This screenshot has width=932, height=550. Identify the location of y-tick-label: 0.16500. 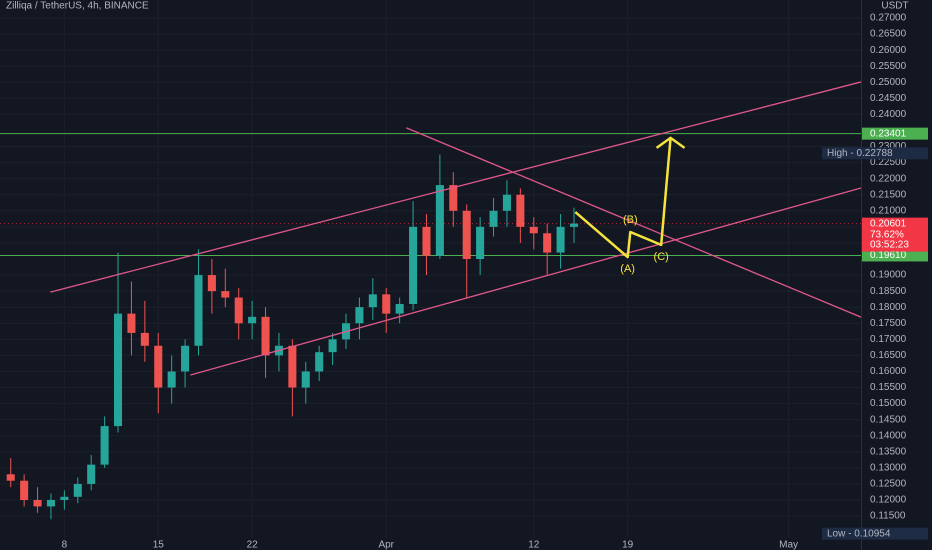
(888, 355).